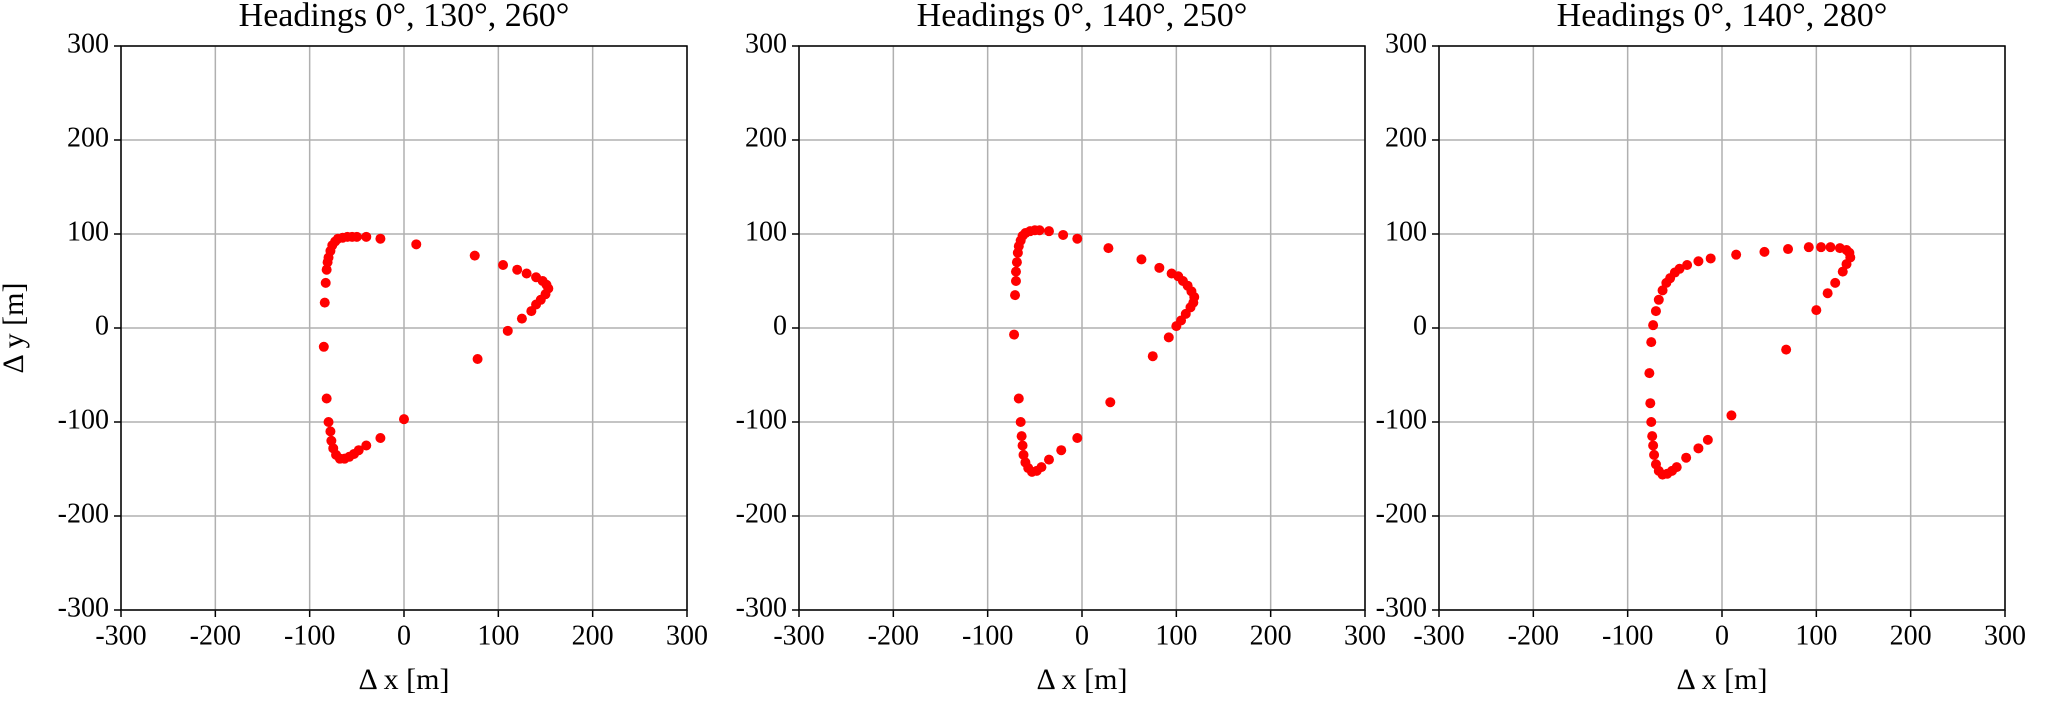 The width and height of the screenshot is (2067, 701). I want to click on x-tick-label: 100, so click(498, 635).